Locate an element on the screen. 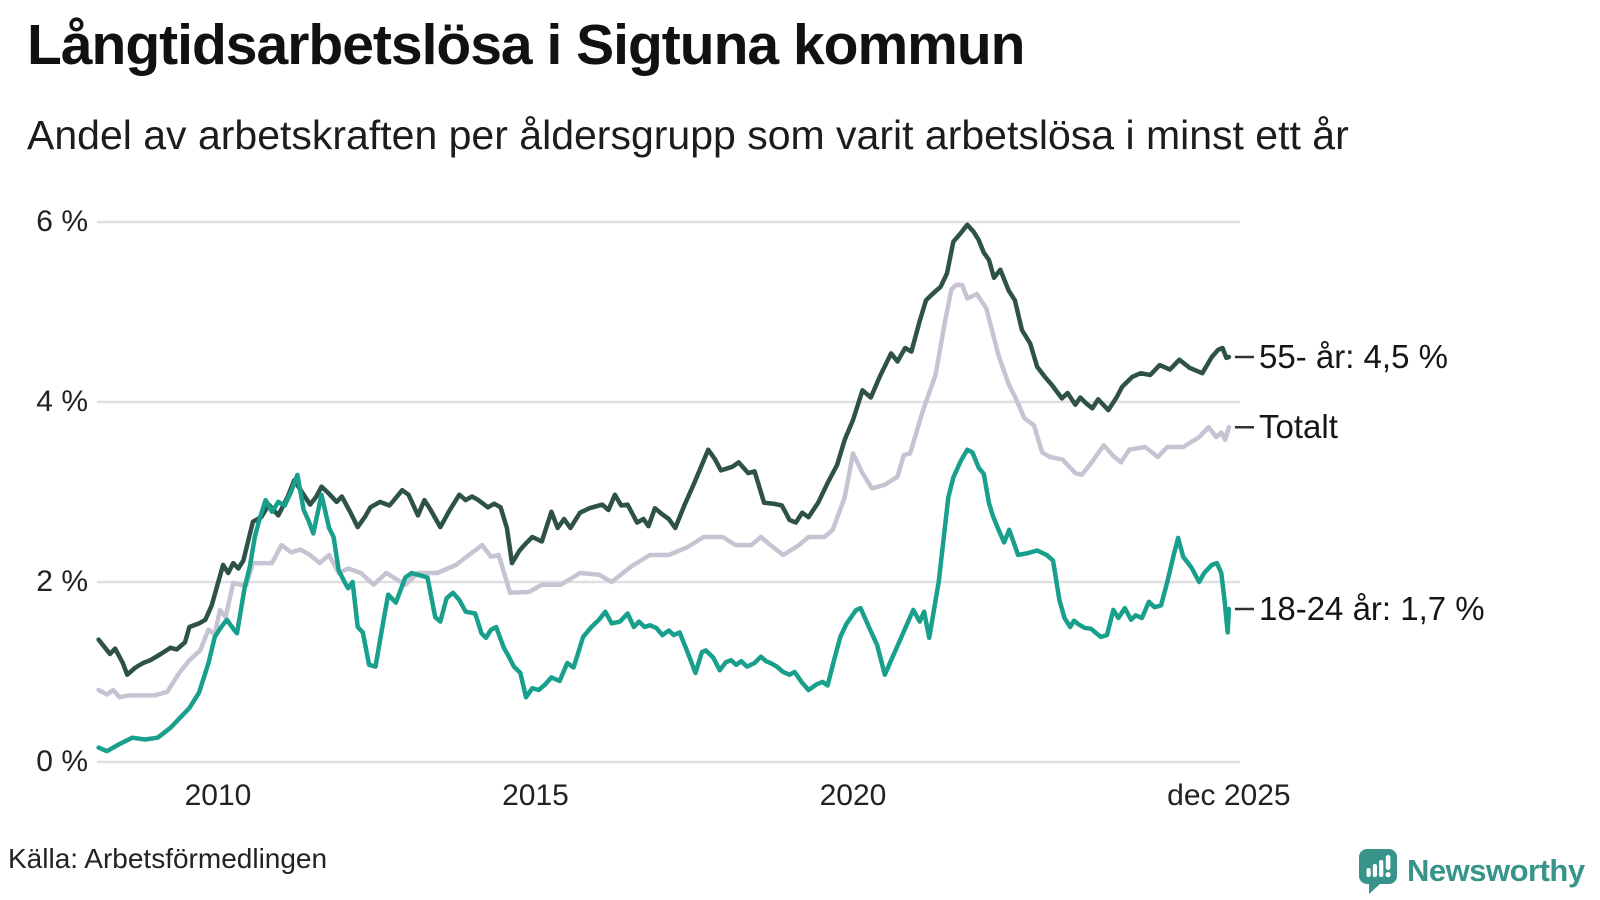  y-tick-label: 2 % is located at coordinates (62, 581).